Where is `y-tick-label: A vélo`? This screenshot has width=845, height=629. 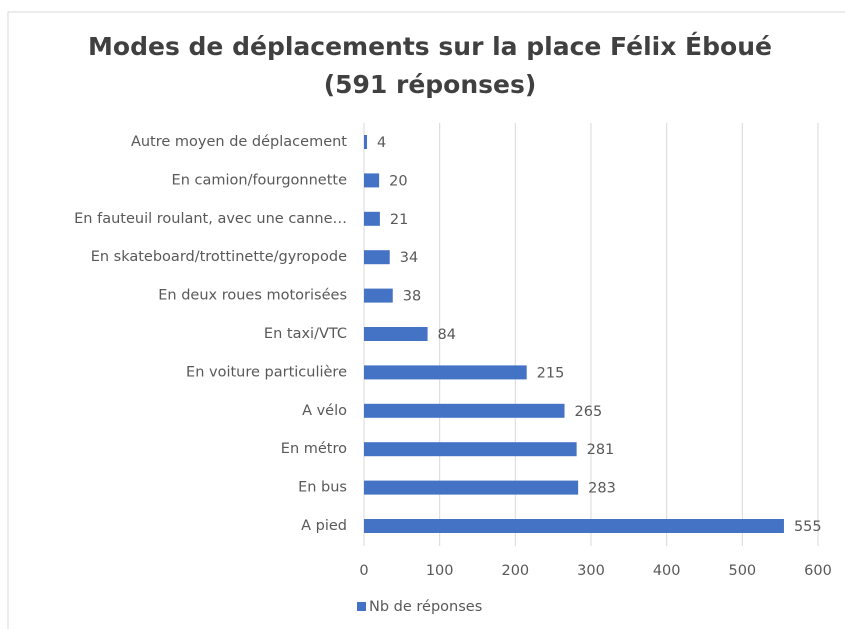 y-tick-label: A vélo is located at coordinates (324, 411).